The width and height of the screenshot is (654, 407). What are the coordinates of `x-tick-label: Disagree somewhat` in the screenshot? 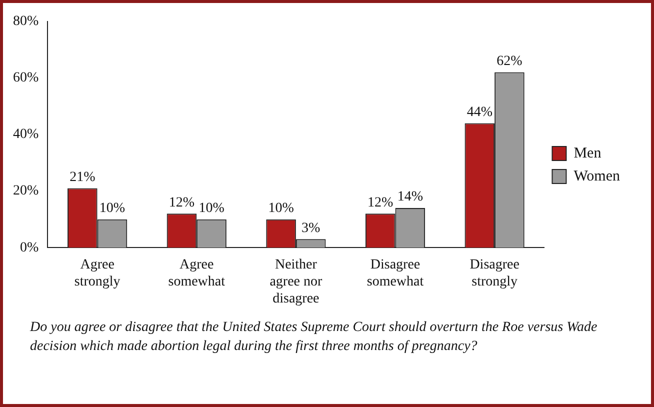 It's located at (395, 274).